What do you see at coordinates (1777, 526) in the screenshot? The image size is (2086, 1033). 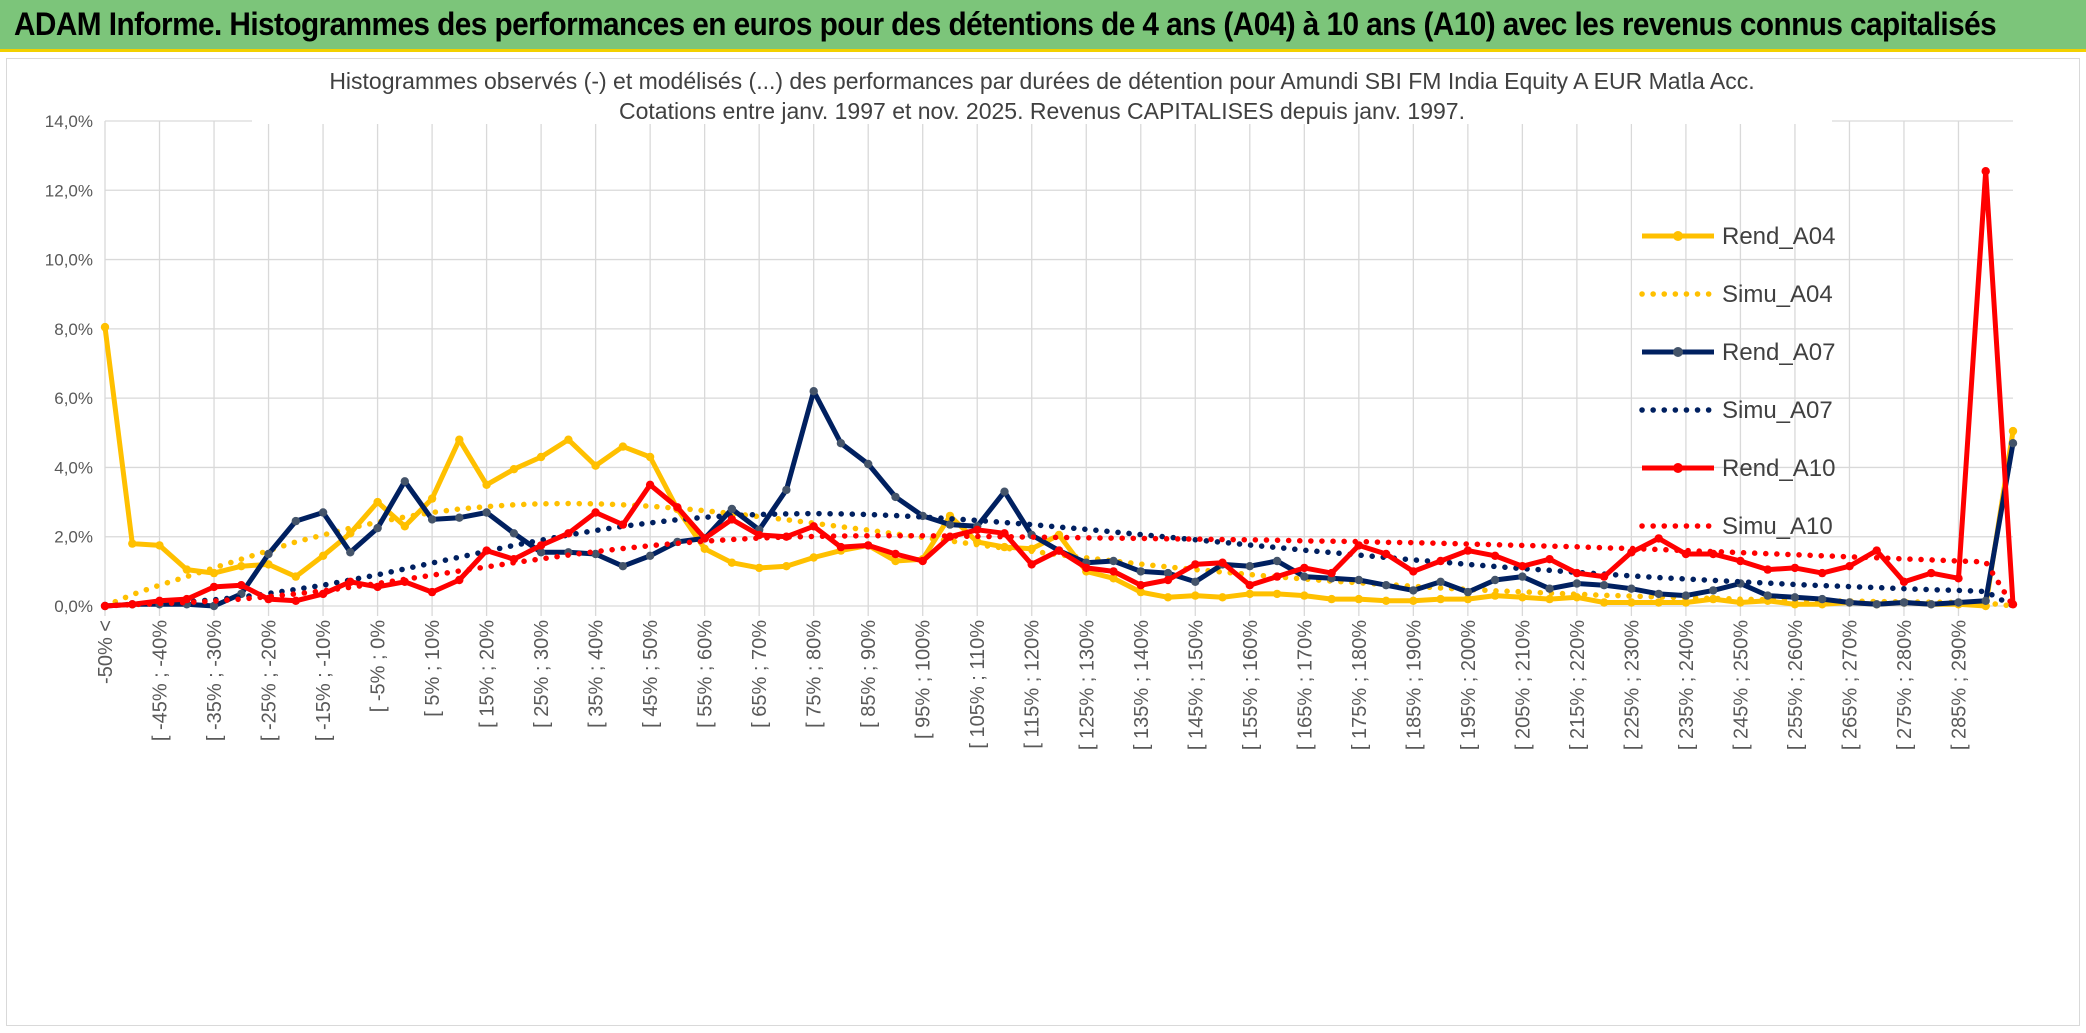 I see `legend-label-simu-a10: Simu_A10` at bounding box center [1777, 526].